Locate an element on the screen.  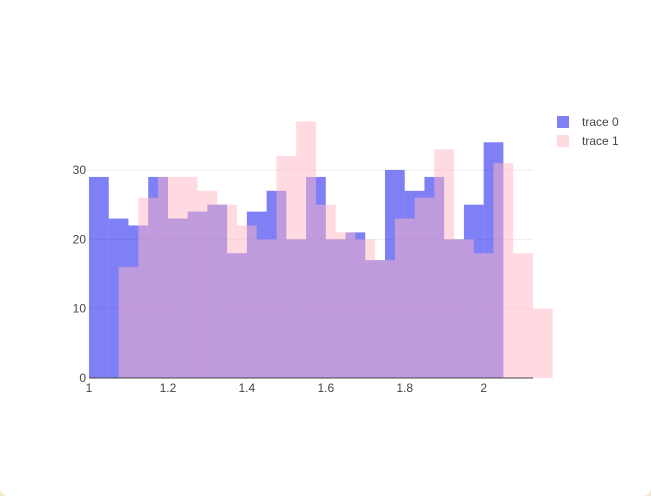
y-tick-label: 20 is located at coordinates (80, 239).